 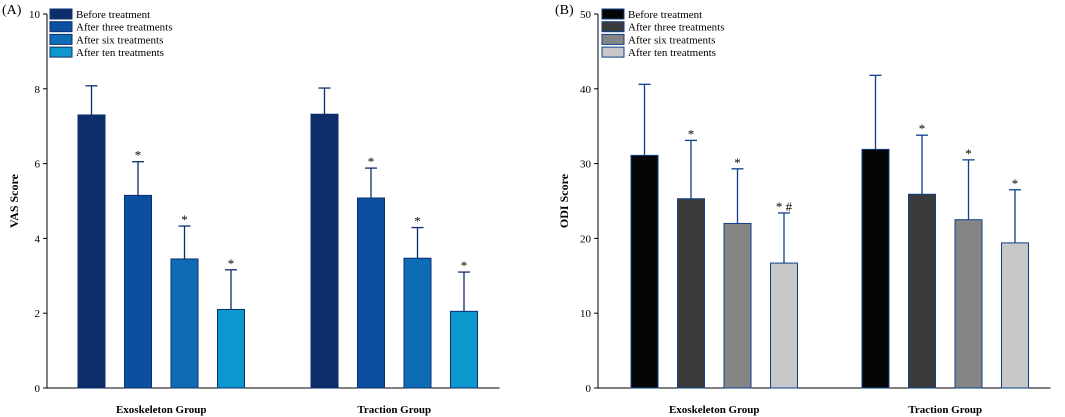 What do you see at coordinates (38, 239) in the screenshot?
I see `y-tick-label: 4` at bounding box center [38, 239].